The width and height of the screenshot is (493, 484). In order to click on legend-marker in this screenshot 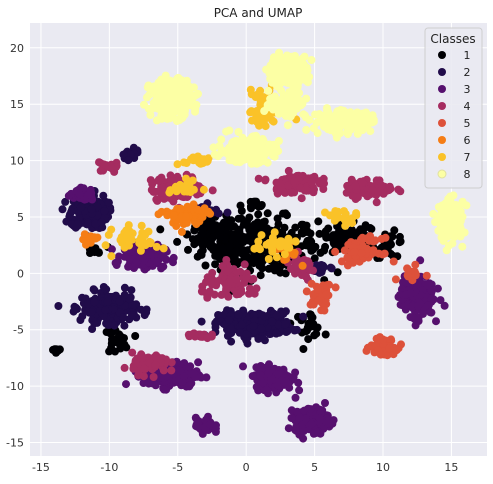, I will do `click(442, 123)`.